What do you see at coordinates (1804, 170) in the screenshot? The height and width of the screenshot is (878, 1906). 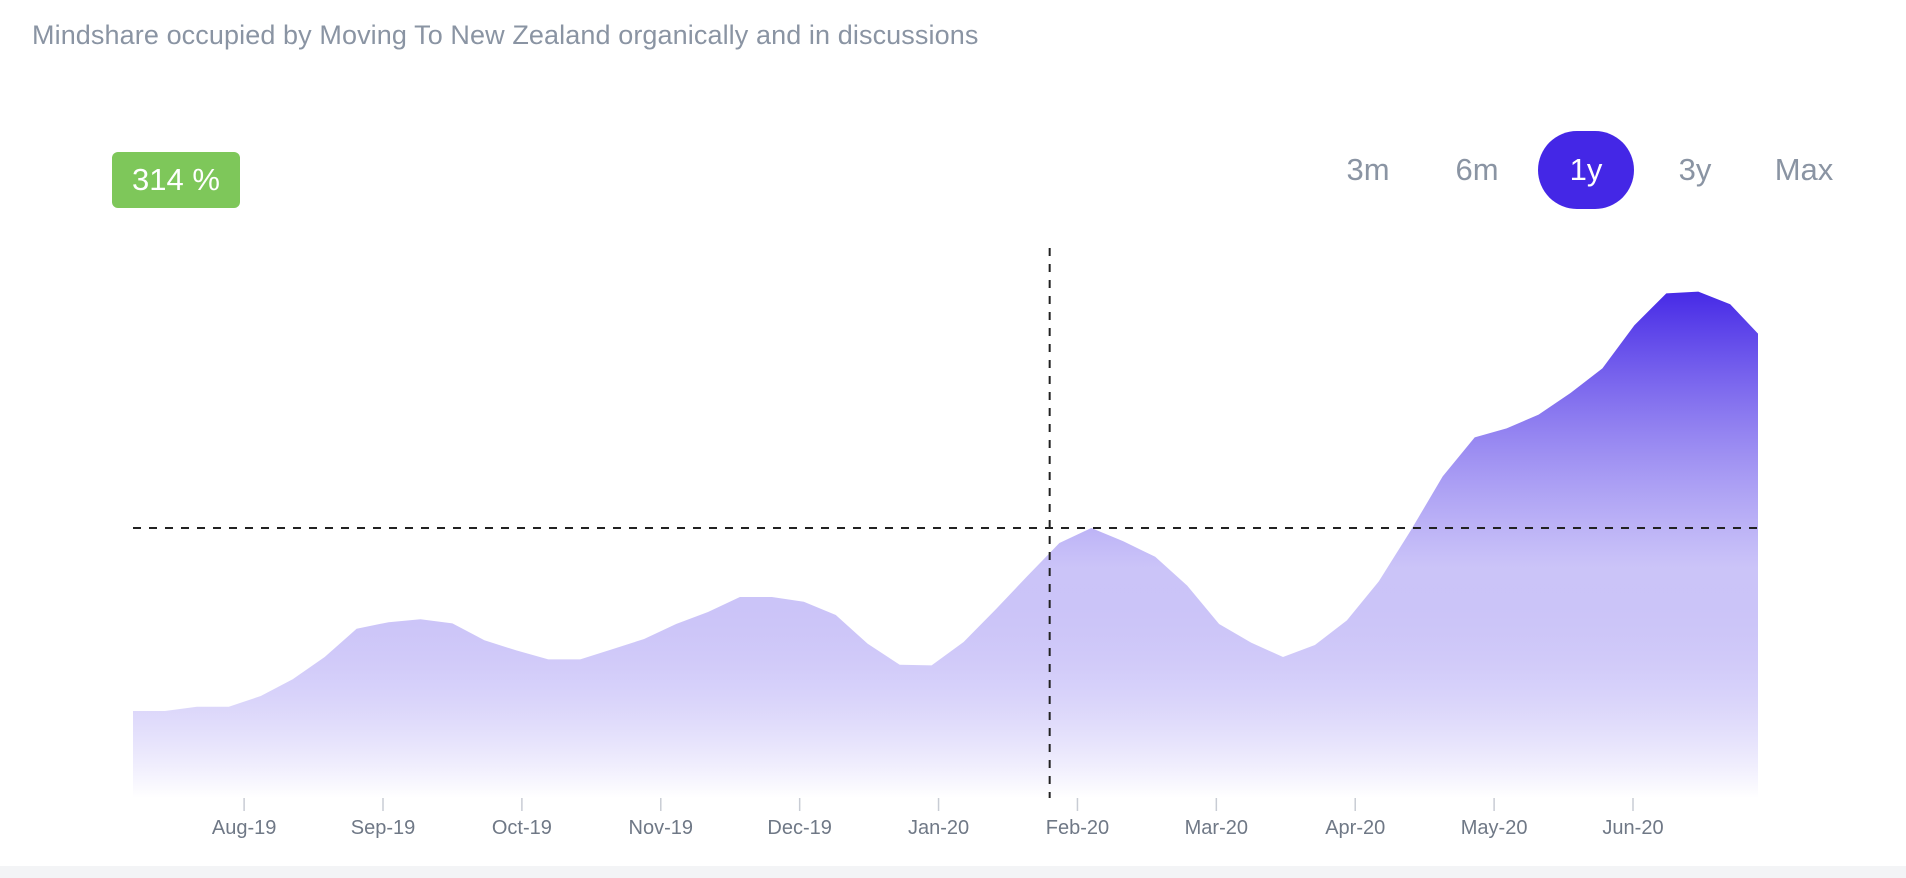 I see `range-max-button: Max` at bounding box center [1804, 170].